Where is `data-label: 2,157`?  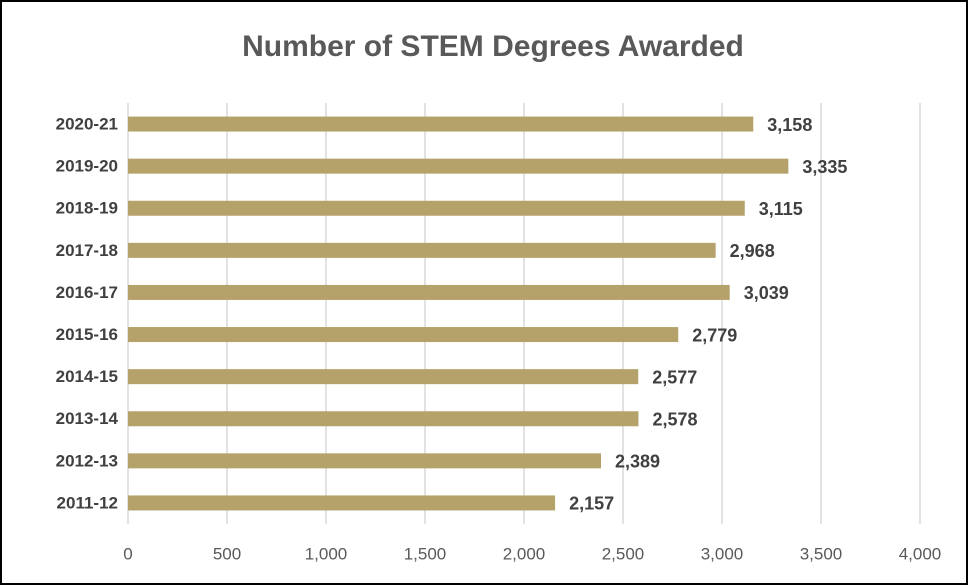
data-label: 2,157 is located at coordinates (591, 504).